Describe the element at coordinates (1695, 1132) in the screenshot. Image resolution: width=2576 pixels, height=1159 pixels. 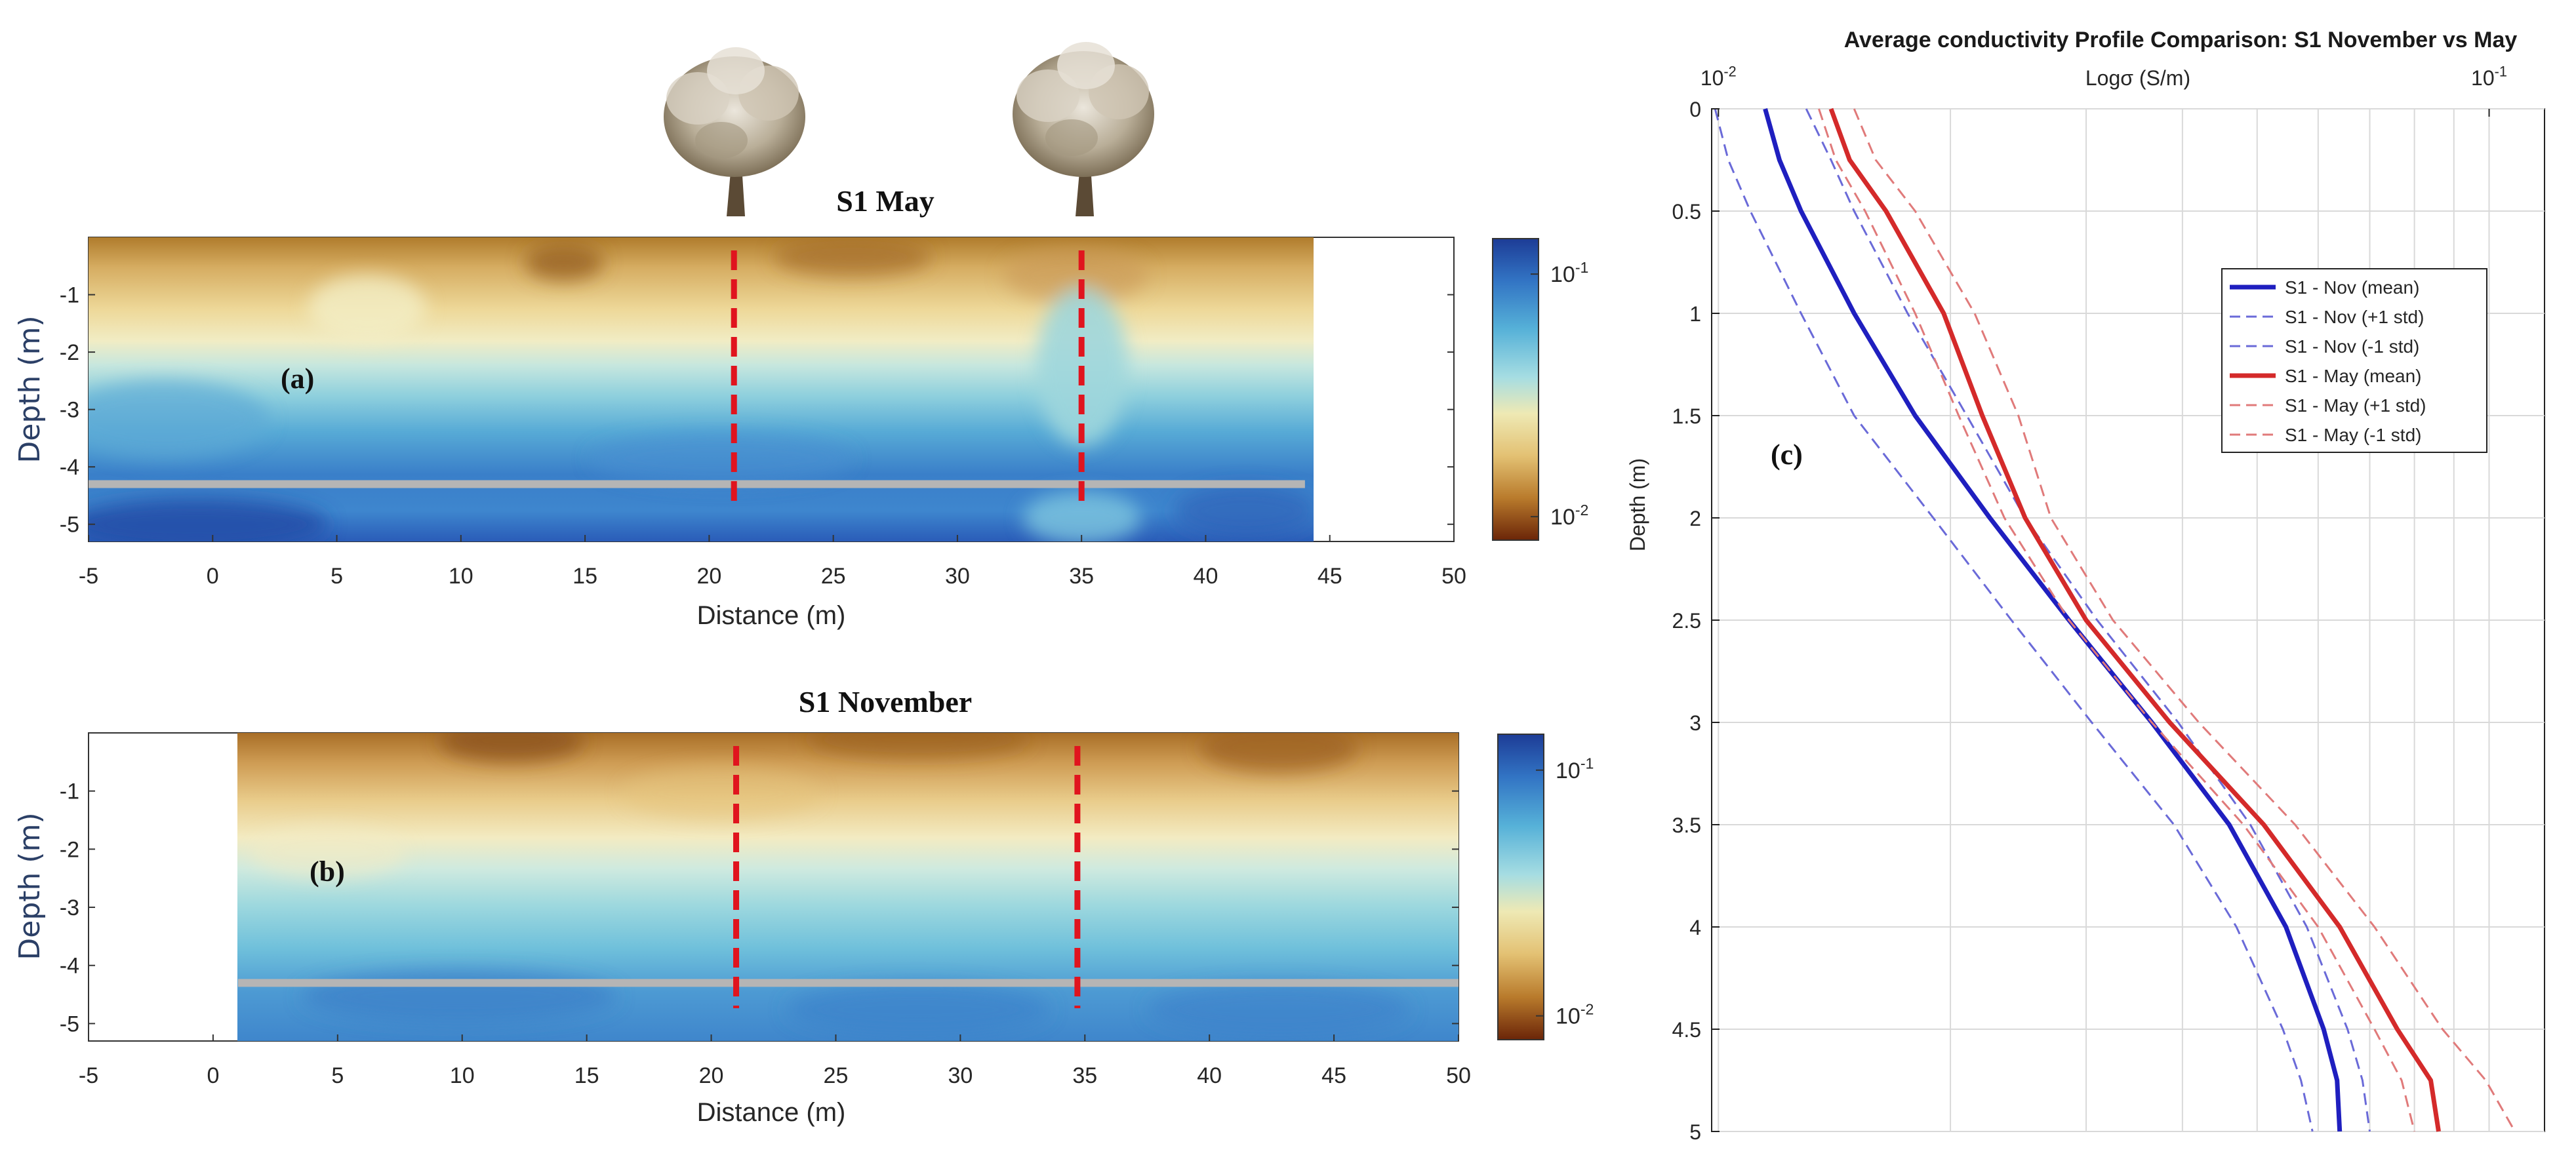
I see `panel-c-ytick-label: 5` at that location.